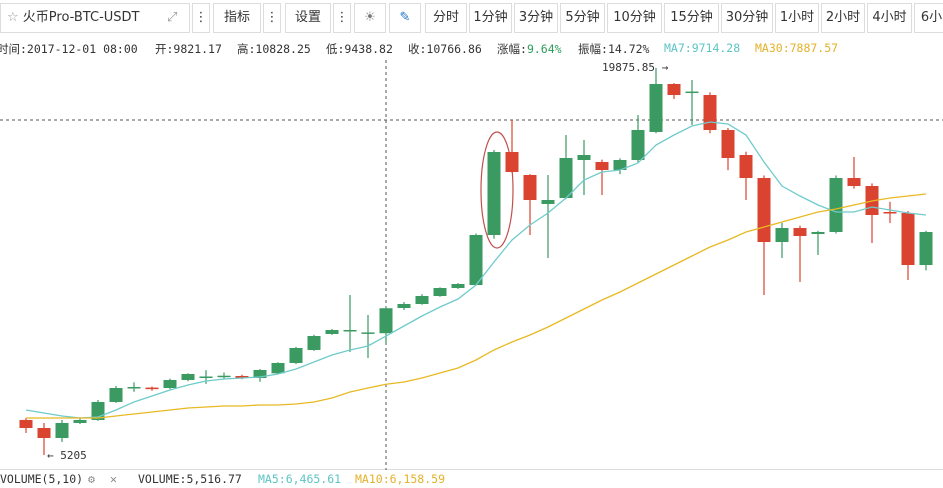 Image resolution: width=943 pixels, height=488 pixels. Describe the element at coordinates (843, 18) in the screenshot. I see `interval-button: 2小时` at that location.